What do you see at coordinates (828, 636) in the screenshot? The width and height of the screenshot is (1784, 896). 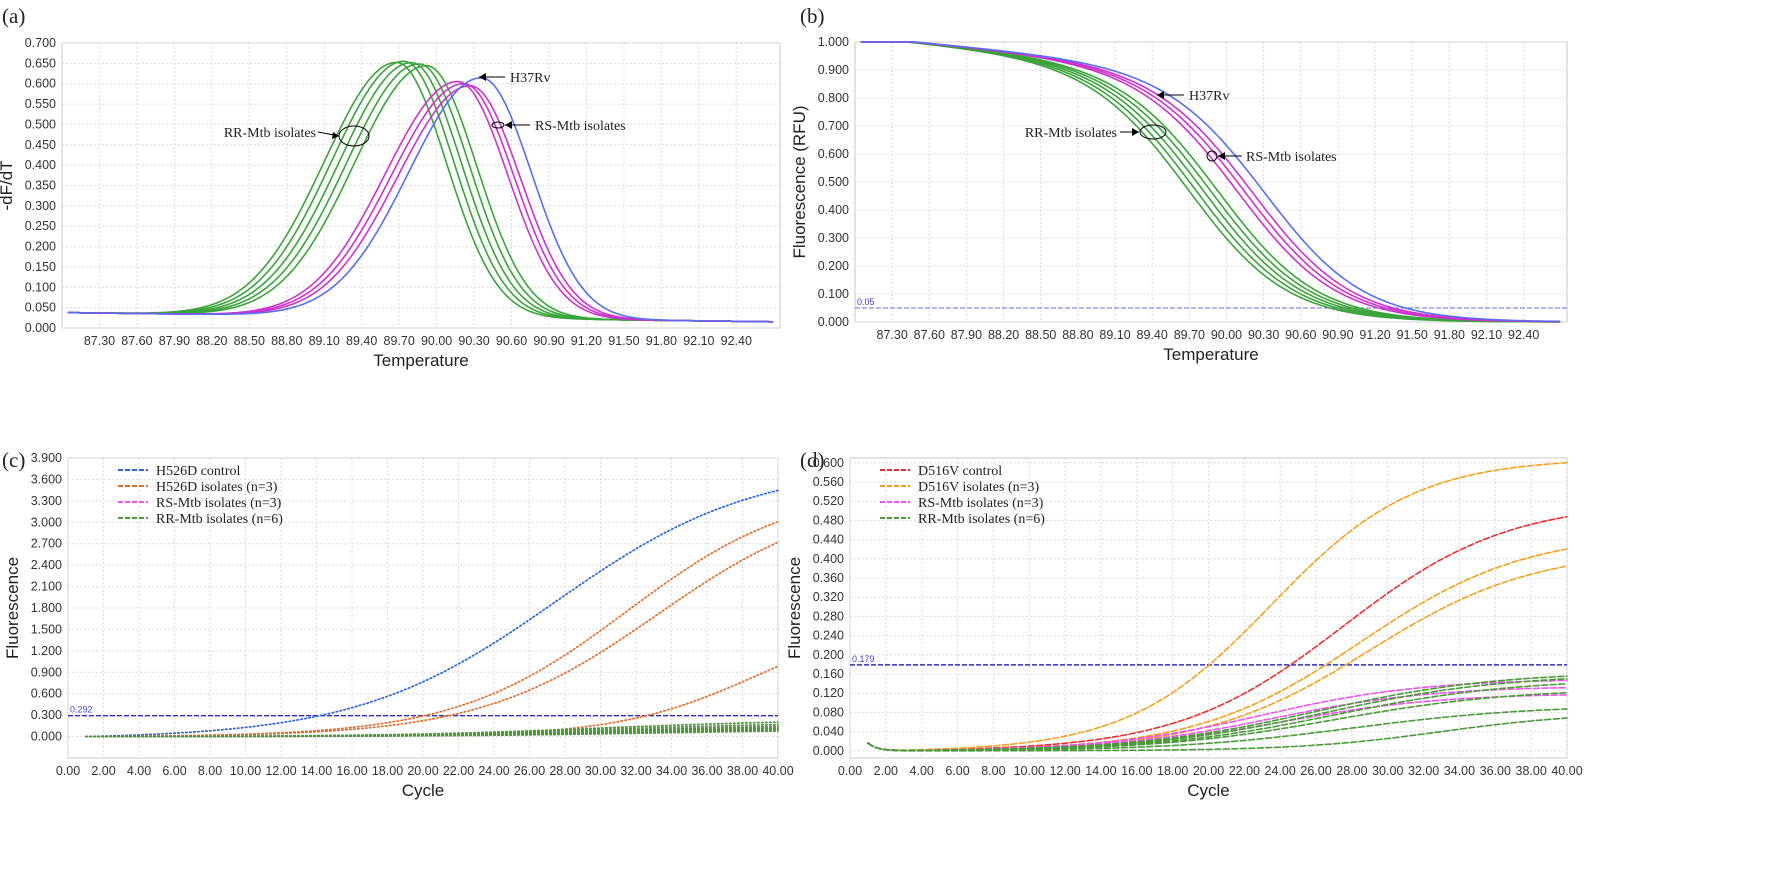 I see `y-tick-label: 0.240` at bounding box center [828, 636].